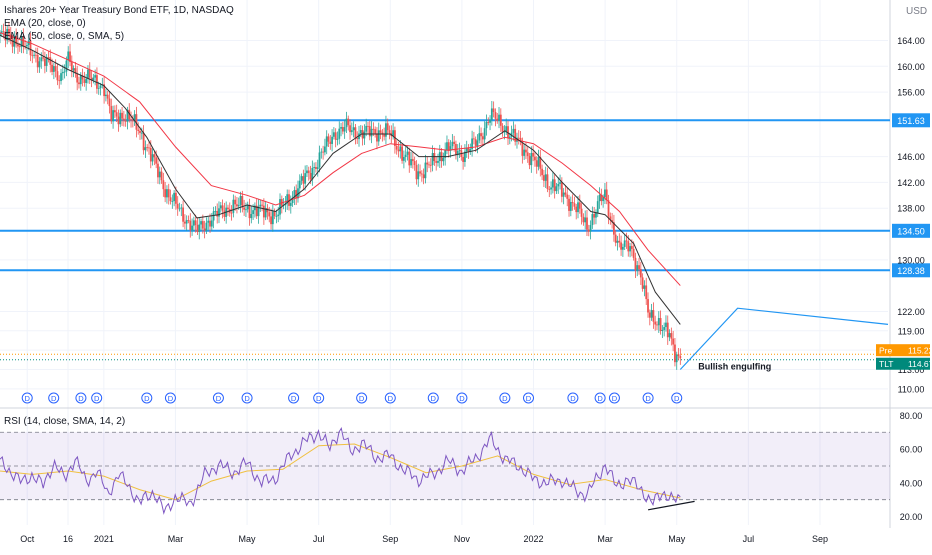  I want to click on currency-label: USD, so click(916, 11).